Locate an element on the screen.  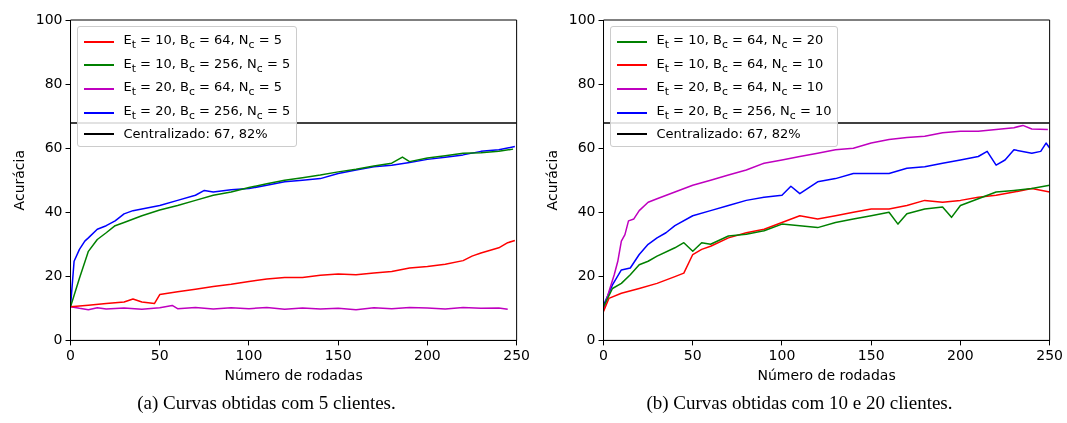
legend-label: E$_{t}$ = 10, B$_{c}$ = 64, N$_{c}$ = 20 is located at coordinates (740, 42).